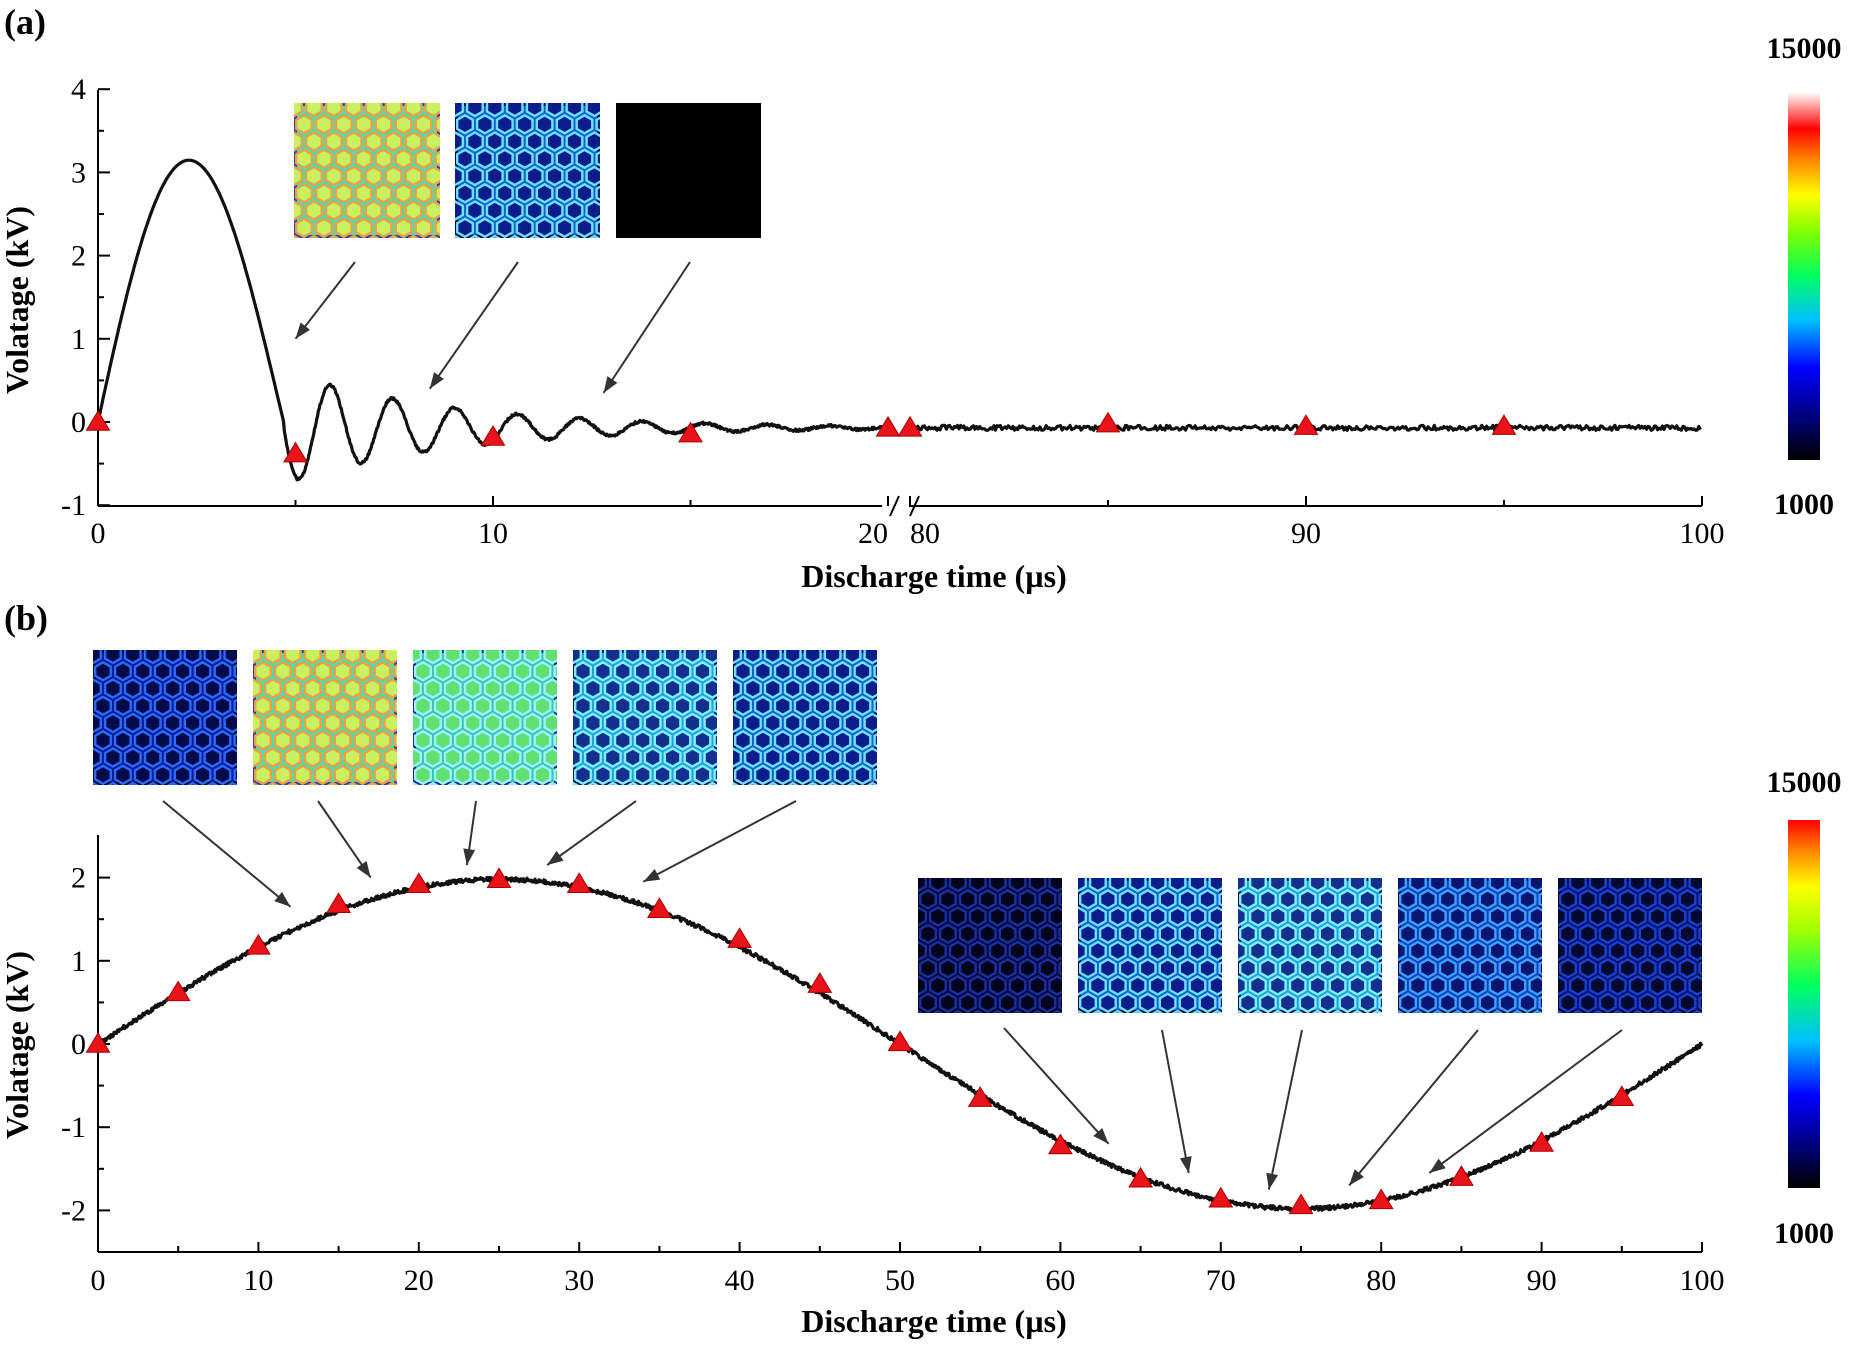  I want to click on chart-b-xtick-label: 40, so click(740, 1280).